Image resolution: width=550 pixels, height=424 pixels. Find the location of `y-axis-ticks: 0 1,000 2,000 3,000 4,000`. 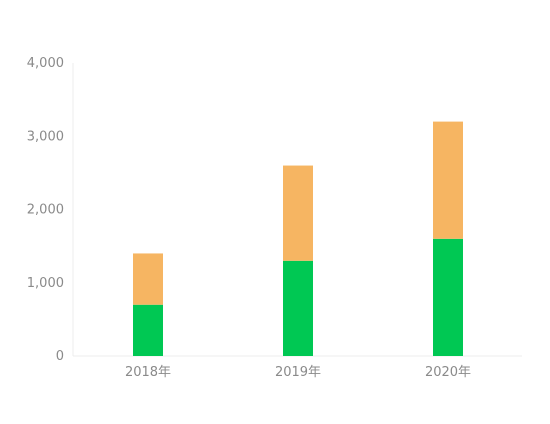

y-axis-ticks: 0 1,000 2,000 3,000 4,000 is located at coordinates (45, 210).